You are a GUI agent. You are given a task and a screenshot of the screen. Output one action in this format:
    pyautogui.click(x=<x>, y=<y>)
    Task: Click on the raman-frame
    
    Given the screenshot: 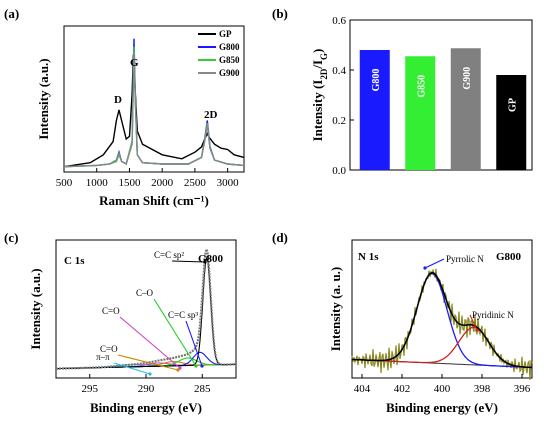 What is the action you would take?
    pyautogui.click(x=154, y=99)
    